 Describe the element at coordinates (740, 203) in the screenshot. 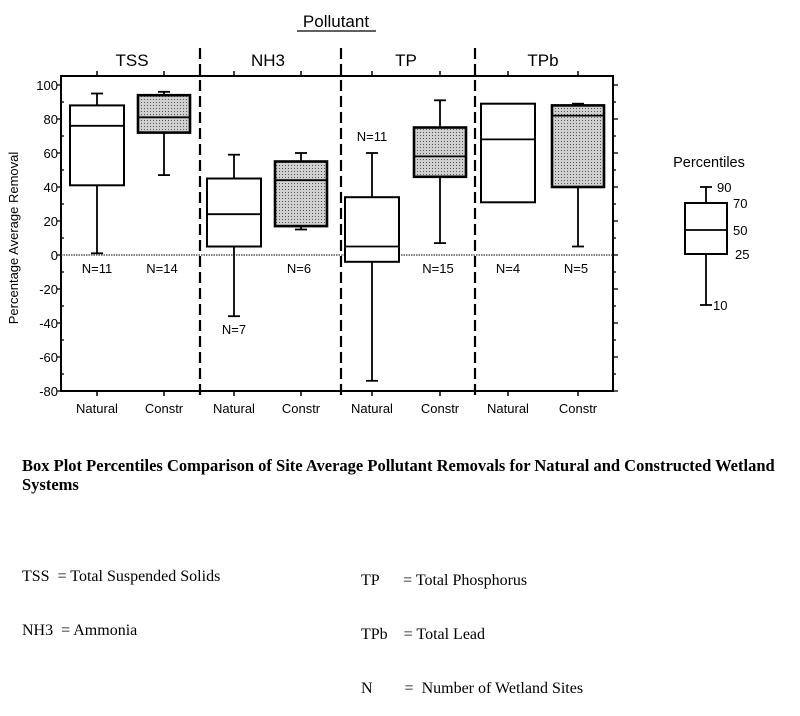

I see `legend-label-70: 70` at that location.